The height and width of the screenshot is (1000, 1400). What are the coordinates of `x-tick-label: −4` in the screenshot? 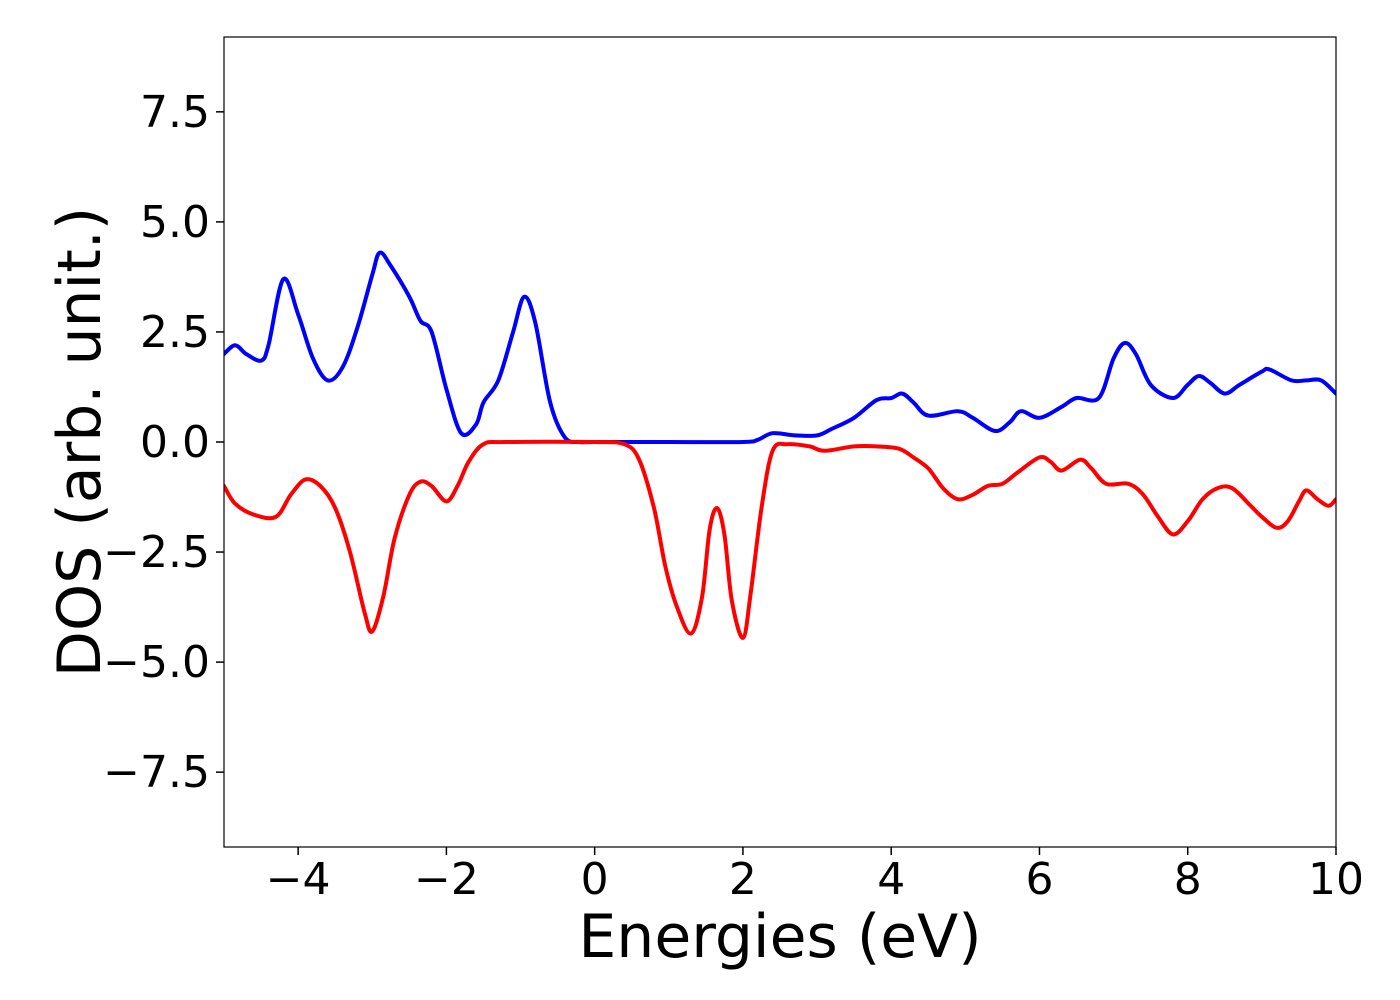 It's located at (298, 879).